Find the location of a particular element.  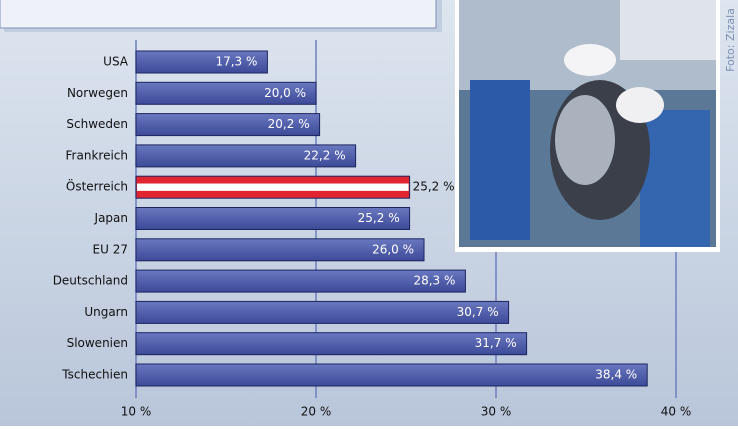

value-label: 26,0 % is located at coordinates (393, 249).